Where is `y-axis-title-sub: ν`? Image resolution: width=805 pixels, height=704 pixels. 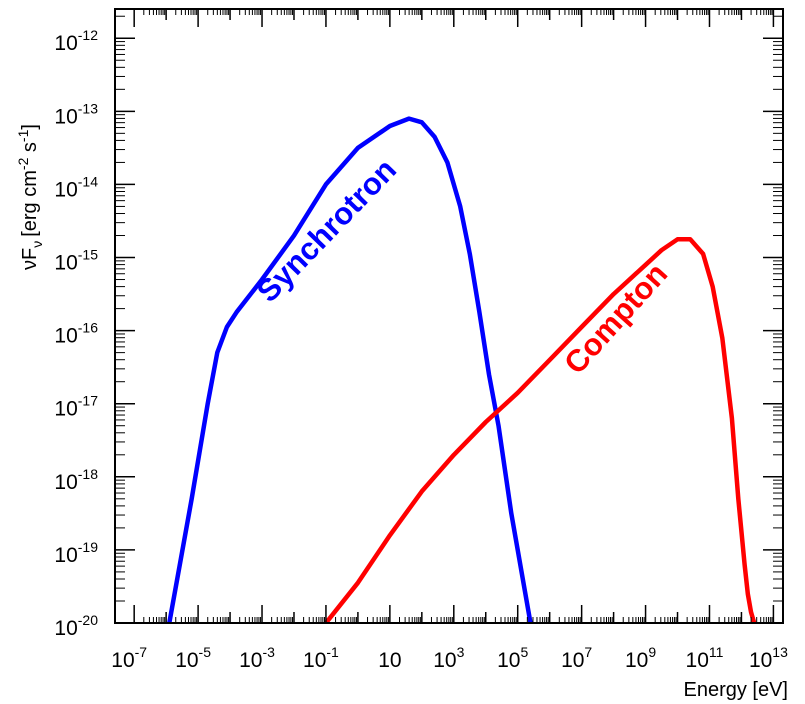
y-axis-title-sub: ν is located at coordinates (37, 244).